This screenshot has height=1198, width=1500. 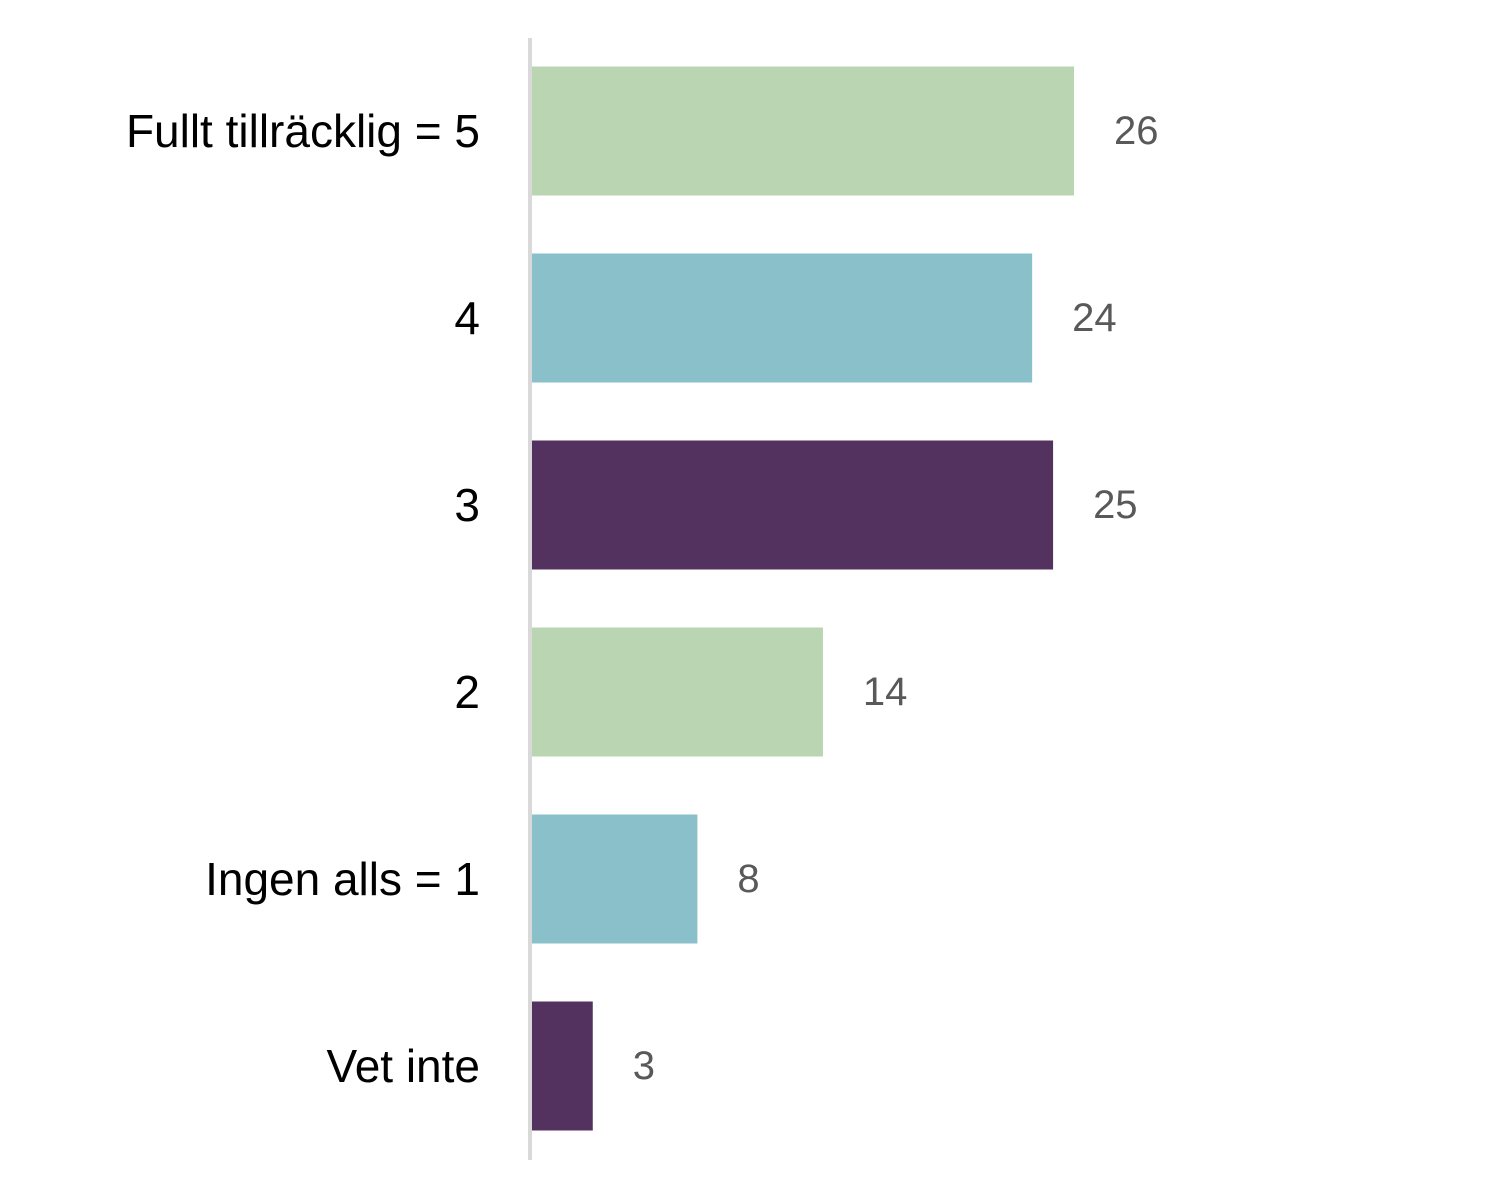 What do you see at coordinates (403, 1066) in the screenshot?
I see `category-label: Vet inte` at bounding box center [403, 1066].